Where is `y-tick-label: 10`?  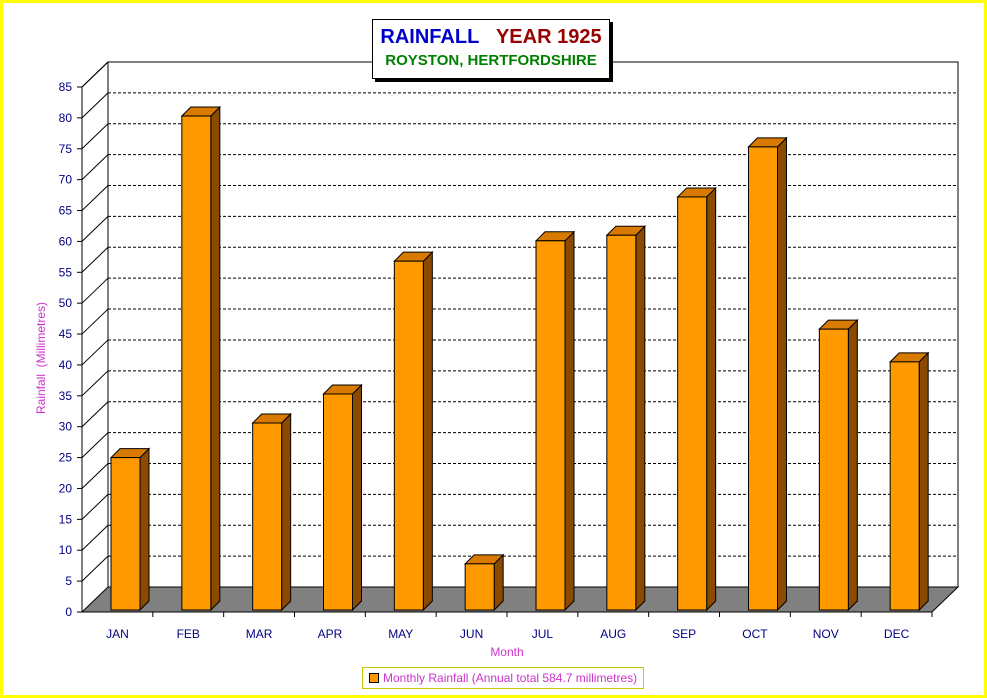 y-tick-label: 10 is located at coordinates (66, 550).